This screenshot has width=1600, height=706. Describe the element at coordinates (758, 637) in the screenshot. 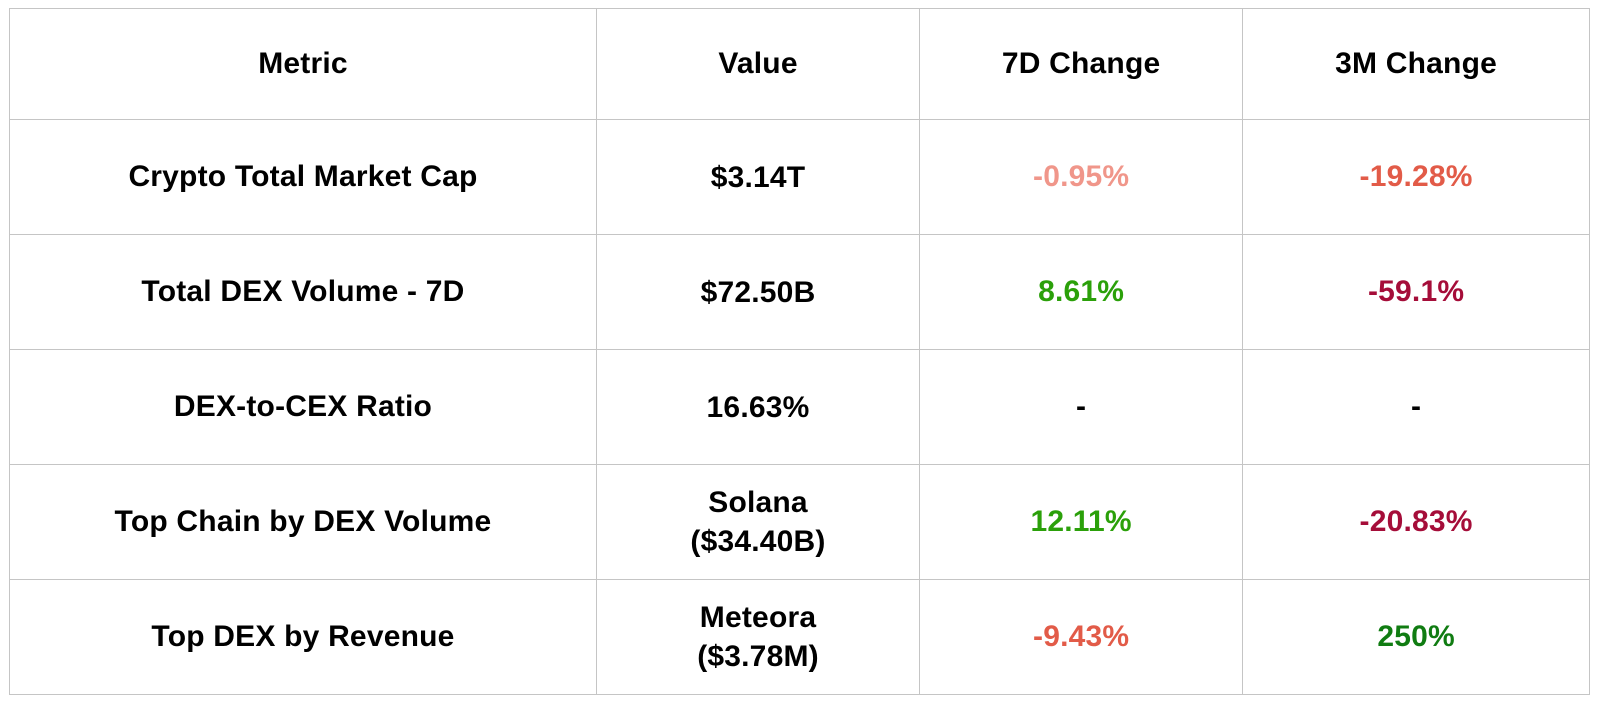

I see `value-cell: Meteora ($3.78M)` at that location.